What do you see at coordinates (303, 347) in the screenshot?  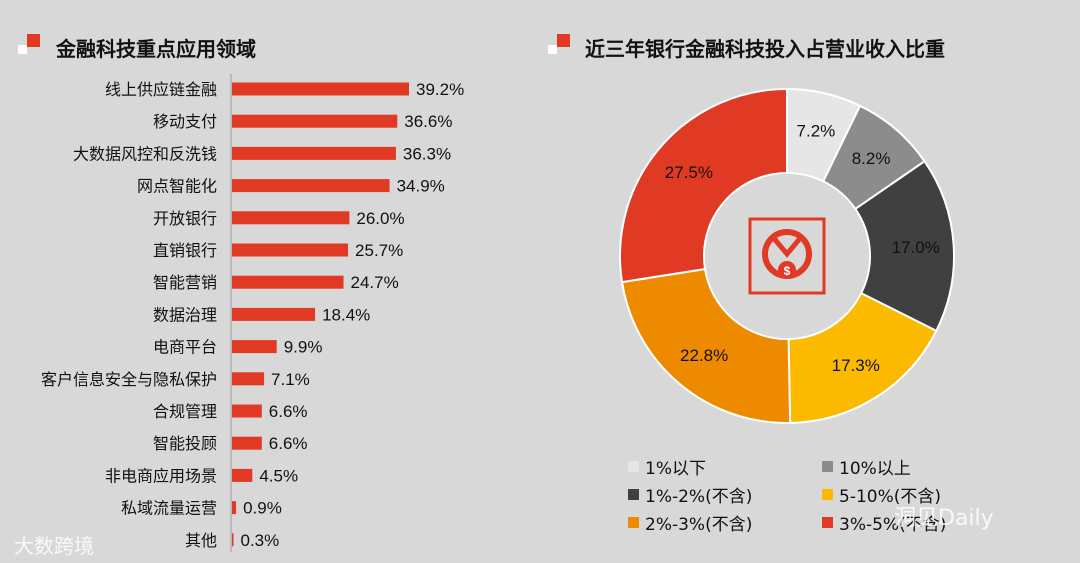 I see `bar-value-label: 9.9%` at bounding box center [303, 347].